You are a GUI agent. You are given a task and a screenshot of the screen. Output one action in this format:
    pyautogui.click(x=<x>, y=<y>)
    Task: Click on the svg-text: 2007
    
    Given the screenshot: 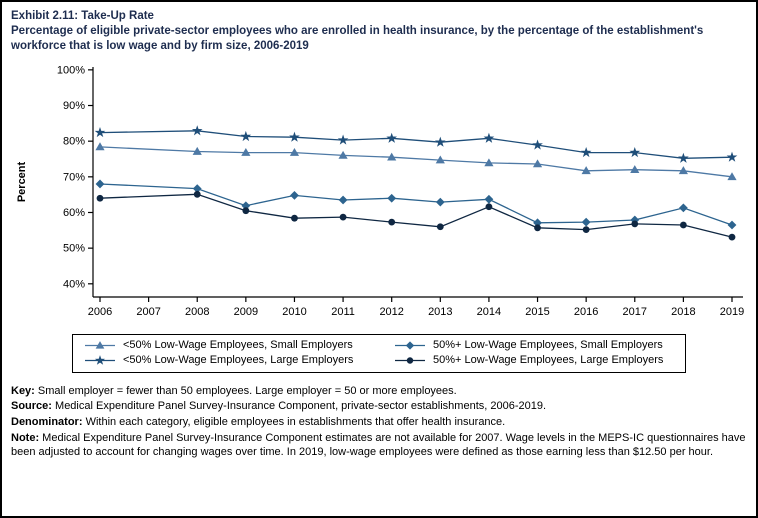 What is the action you would take?
    pyautogui.click(x=148, y=312)
    